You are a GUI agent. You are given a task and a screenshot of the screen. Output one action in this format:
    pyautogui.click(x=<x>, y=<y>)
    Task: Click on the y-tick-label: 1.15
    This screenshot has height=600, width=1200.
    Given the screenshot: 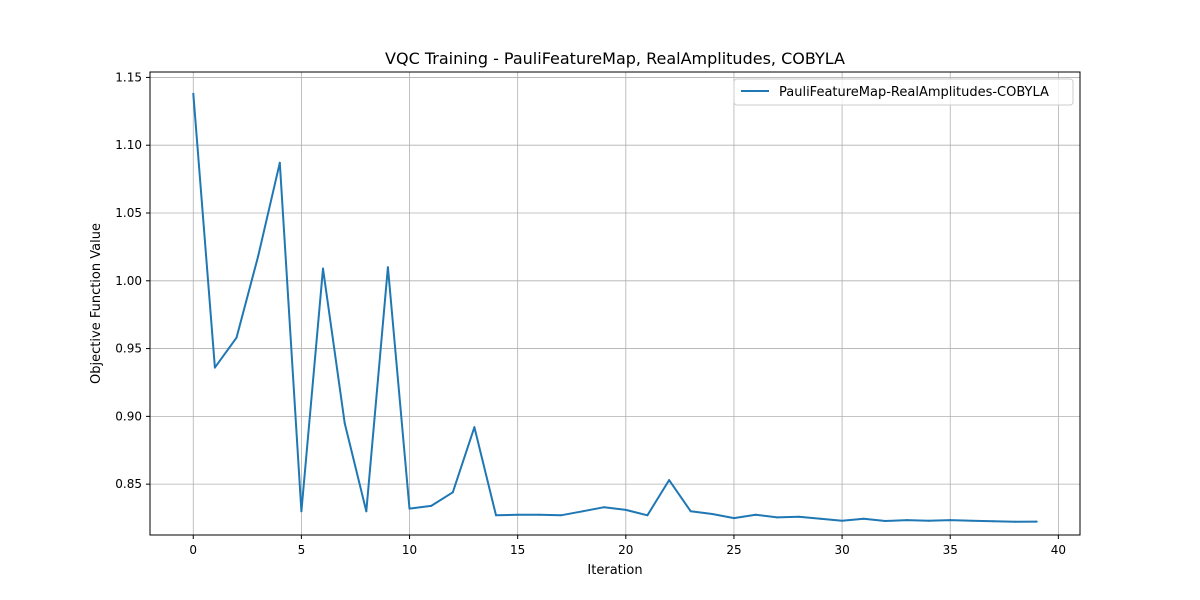 What is the action you would take?
    pyautogui.click(x=128, y=77)
    